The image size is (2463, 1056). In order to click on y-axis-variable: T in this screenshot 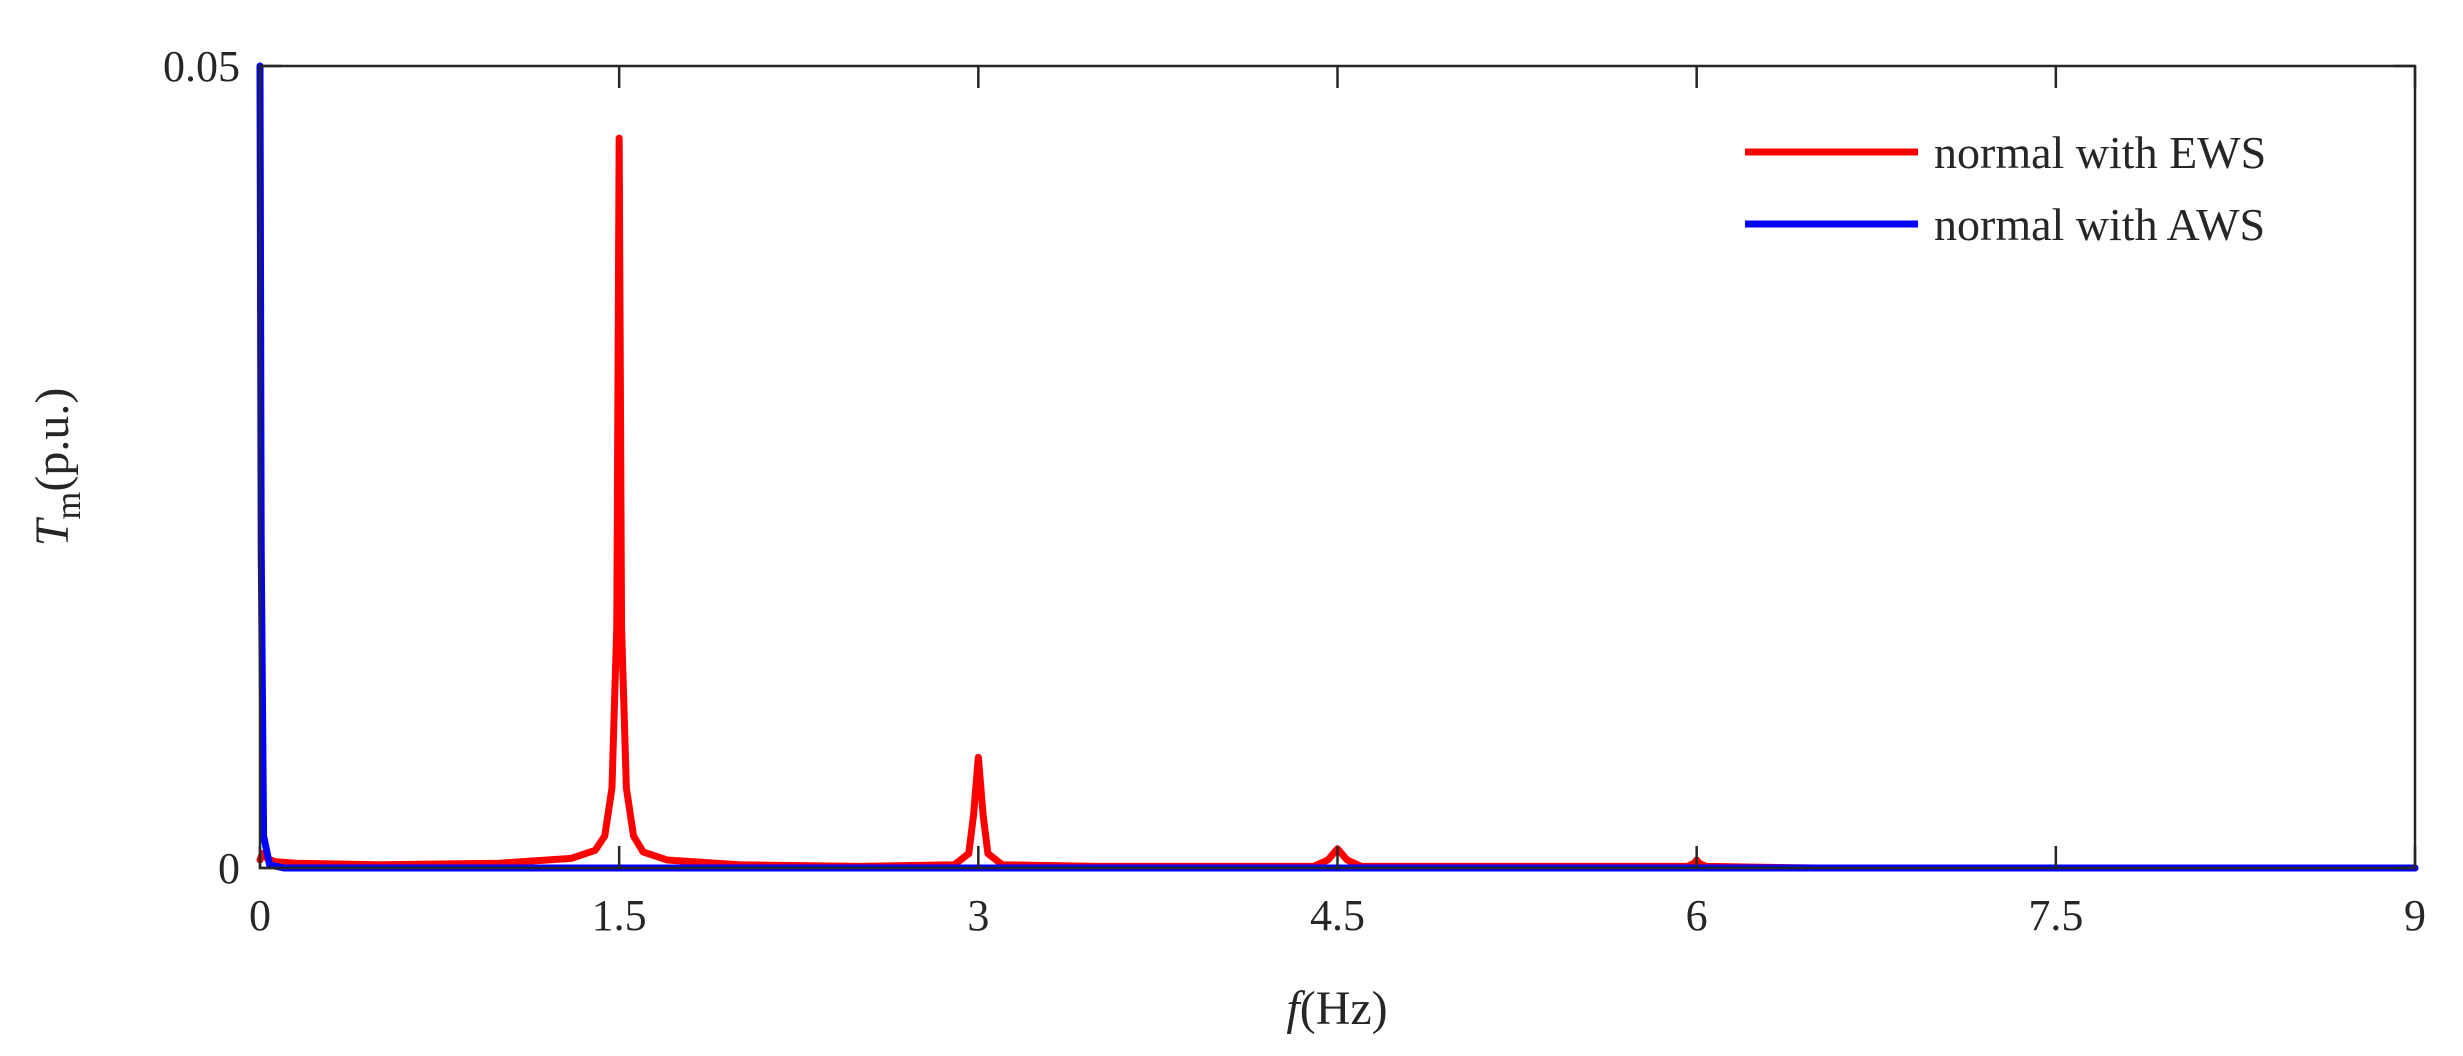, I will do `click(52, 531)`.